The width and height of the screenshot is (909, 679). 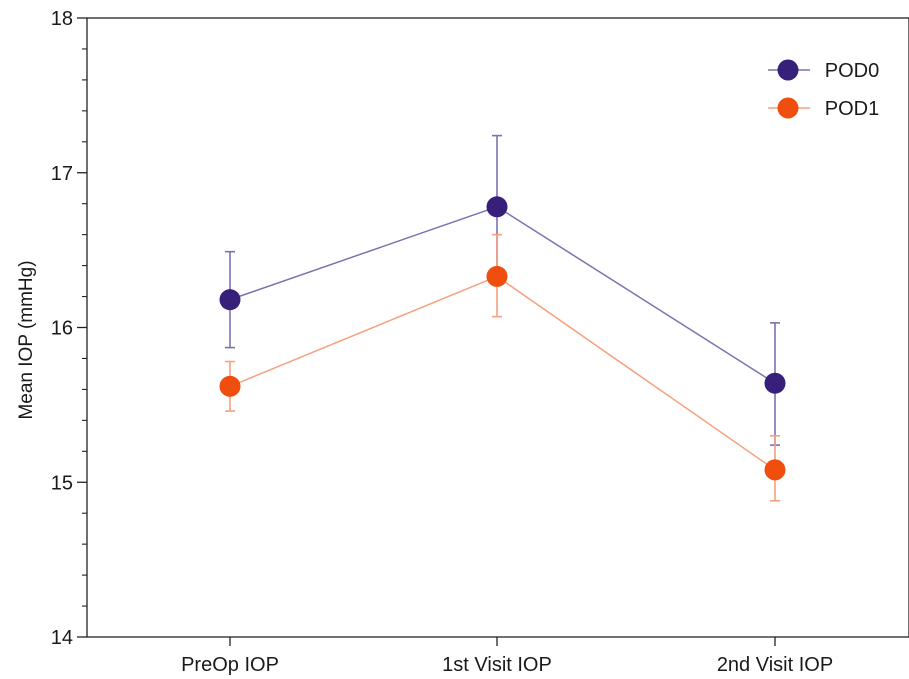 What do you see at coordinates (497, 665) in the screenshot?
I see `x-tick-label: 1st Visit IOP` at bounding box center [497, 665].